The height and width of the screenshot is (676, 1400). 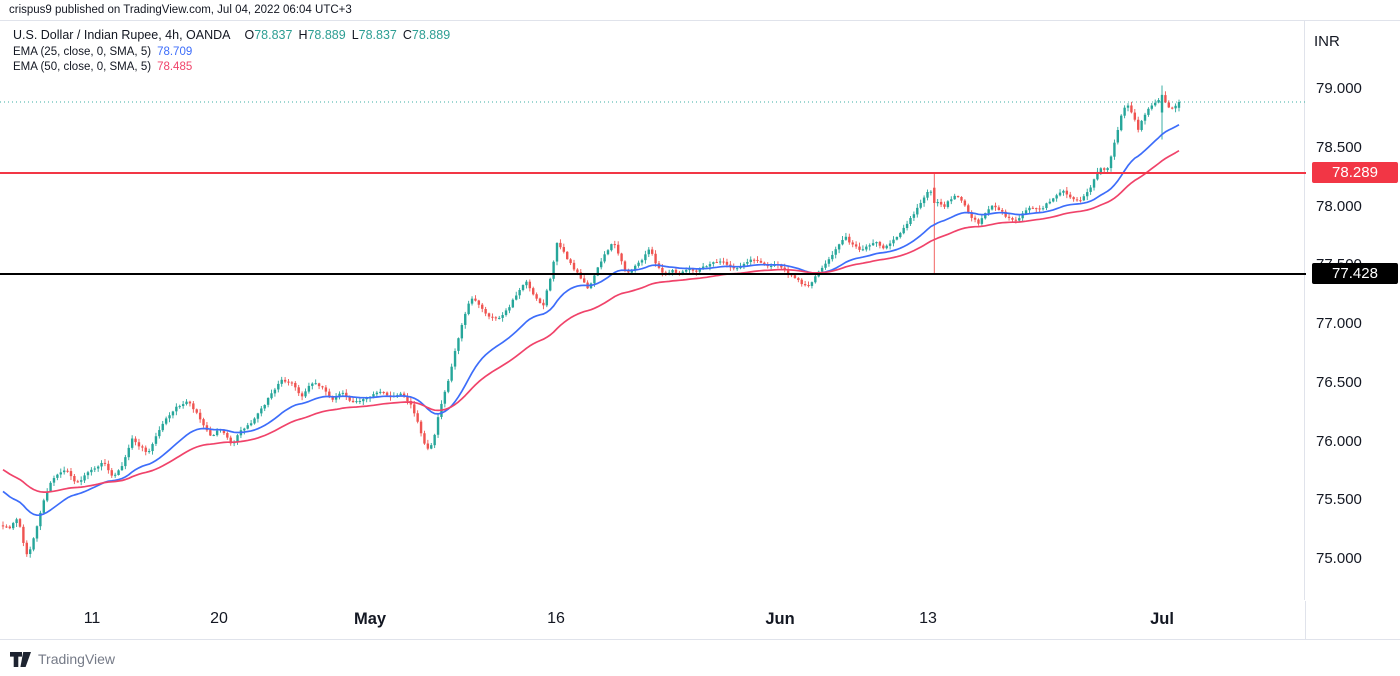 What do you see at coordinates (20, 659) in the screenshot?
I see `tradingview-logo-icon` at bounding box center [20, 659].